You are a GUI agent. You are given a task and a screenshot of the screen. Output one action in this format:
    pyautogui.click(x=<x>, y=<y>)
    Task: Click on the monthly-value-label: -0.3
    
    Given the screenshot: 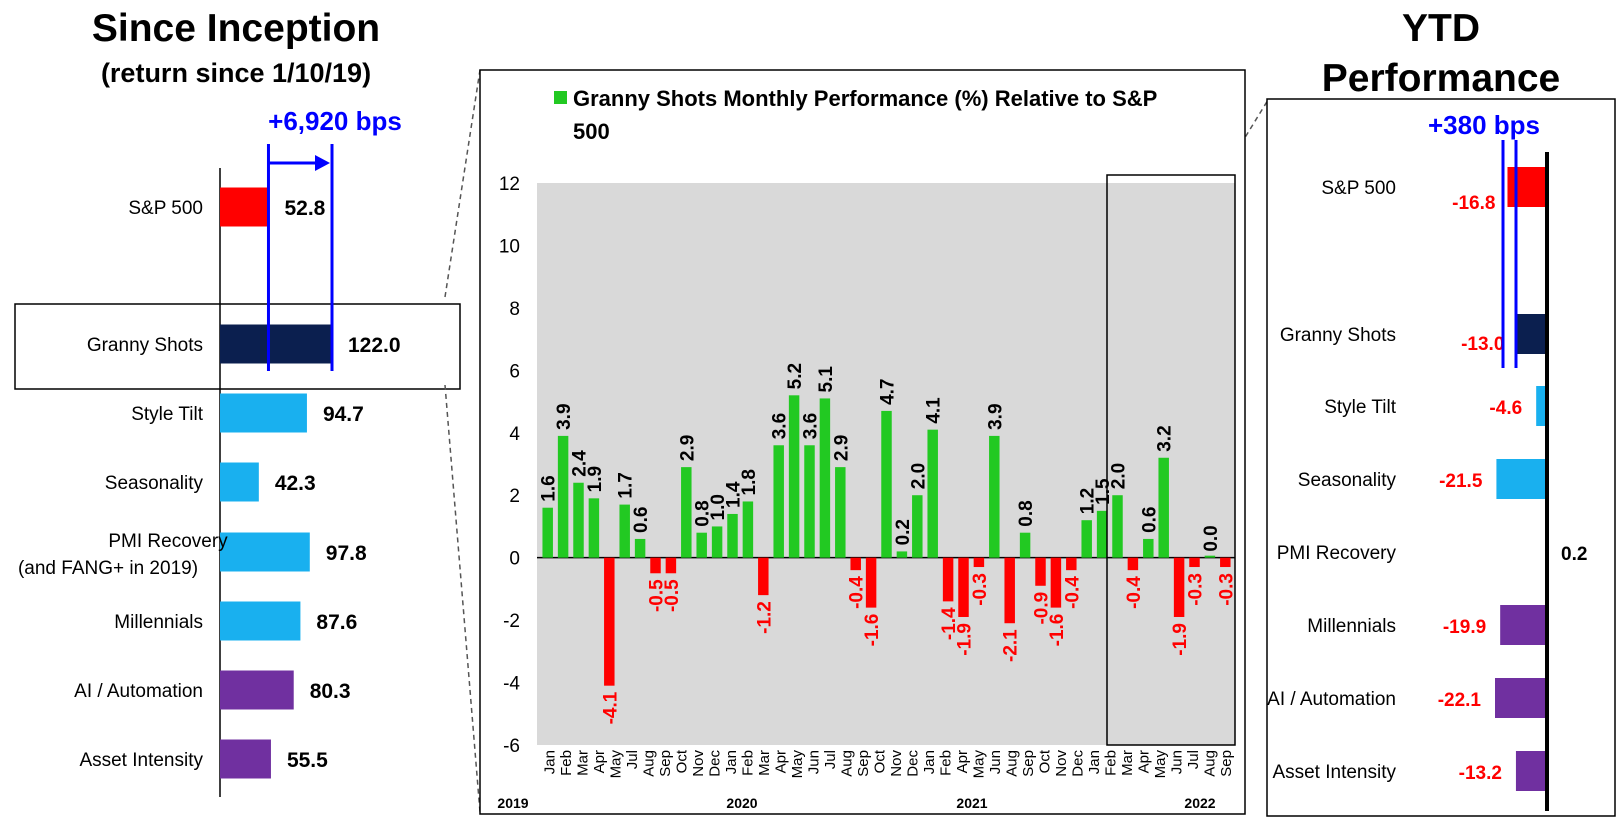 What is the action you would take?
    pyautogui.click(x=1196, y=589)
    